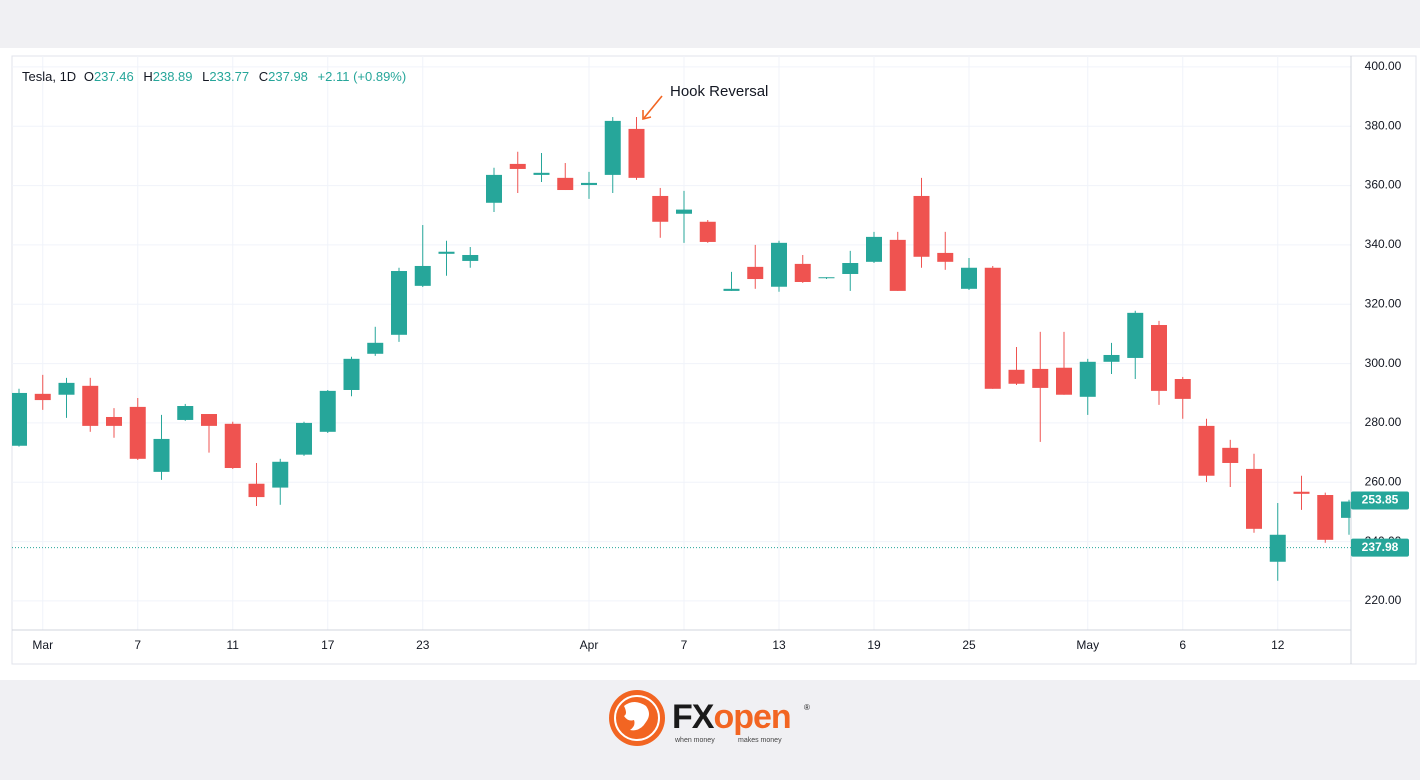  I want to click on ohlc-value: 237.98, so click(288, 76).